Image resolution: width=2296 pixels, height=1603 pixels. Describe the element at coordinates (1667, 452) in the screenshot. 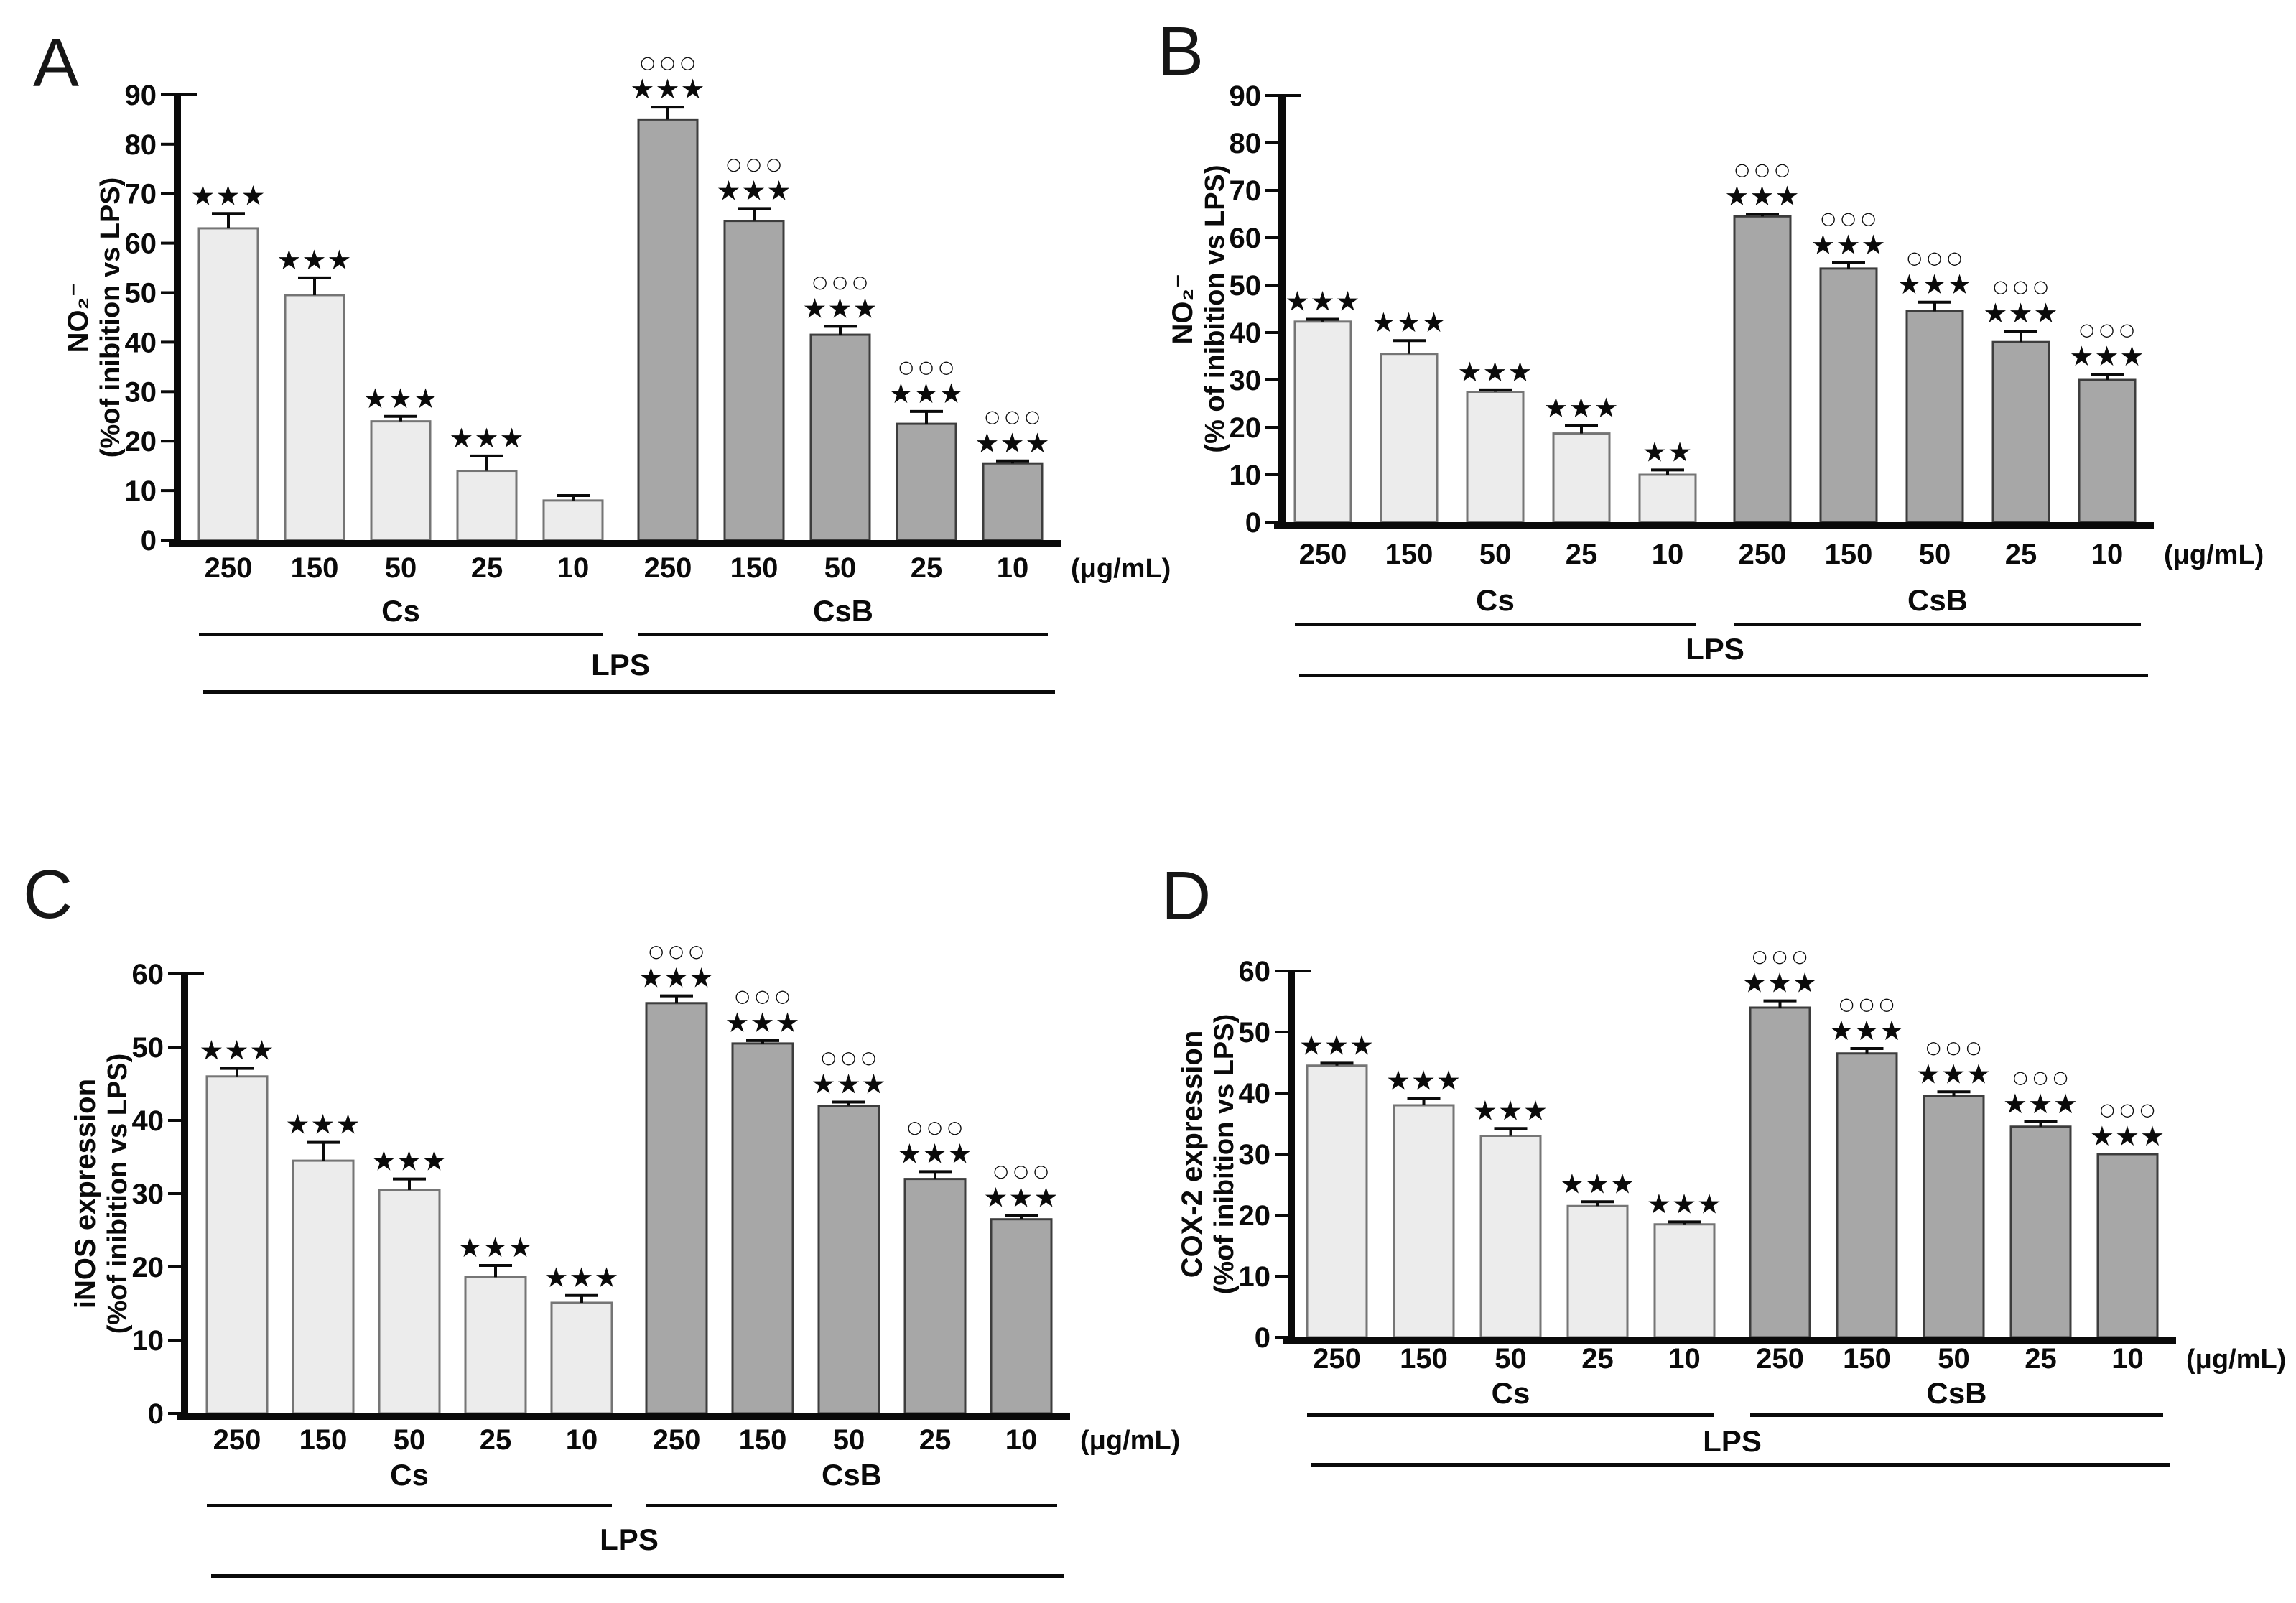

I see `significance-stars: ★★` at that location.